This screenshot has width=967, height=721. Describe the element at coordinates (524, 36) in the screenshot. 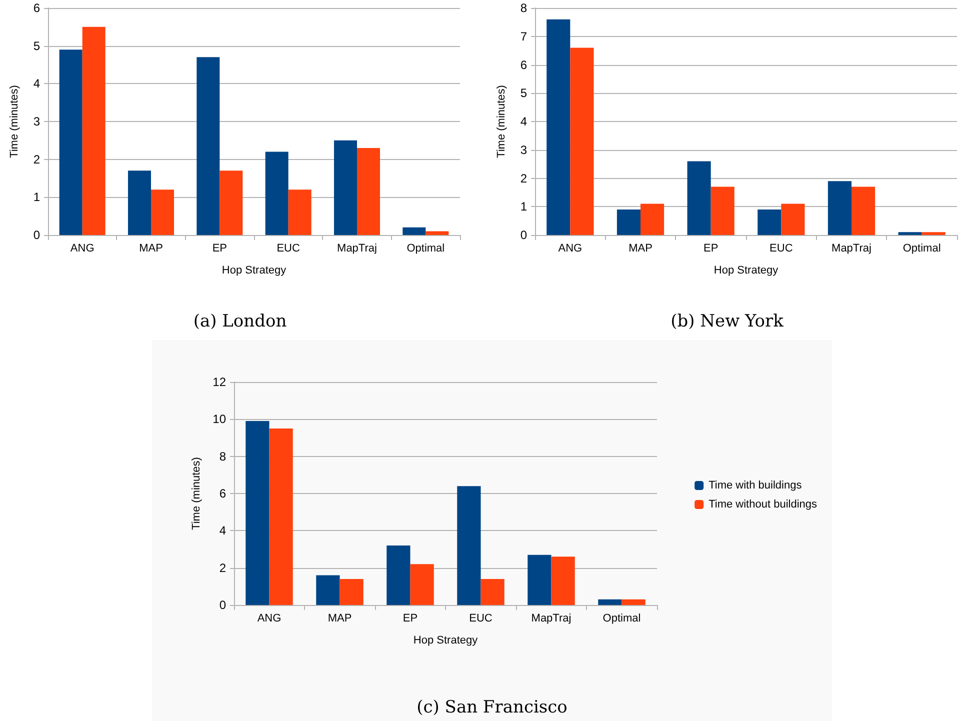

I see `y-tick-label: 7` at that location.